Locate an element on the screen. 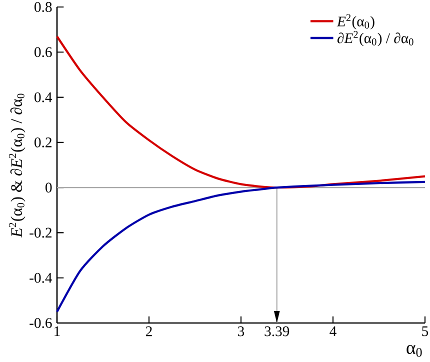  x-tick-label: 5 is located at coordinates (425, 331).